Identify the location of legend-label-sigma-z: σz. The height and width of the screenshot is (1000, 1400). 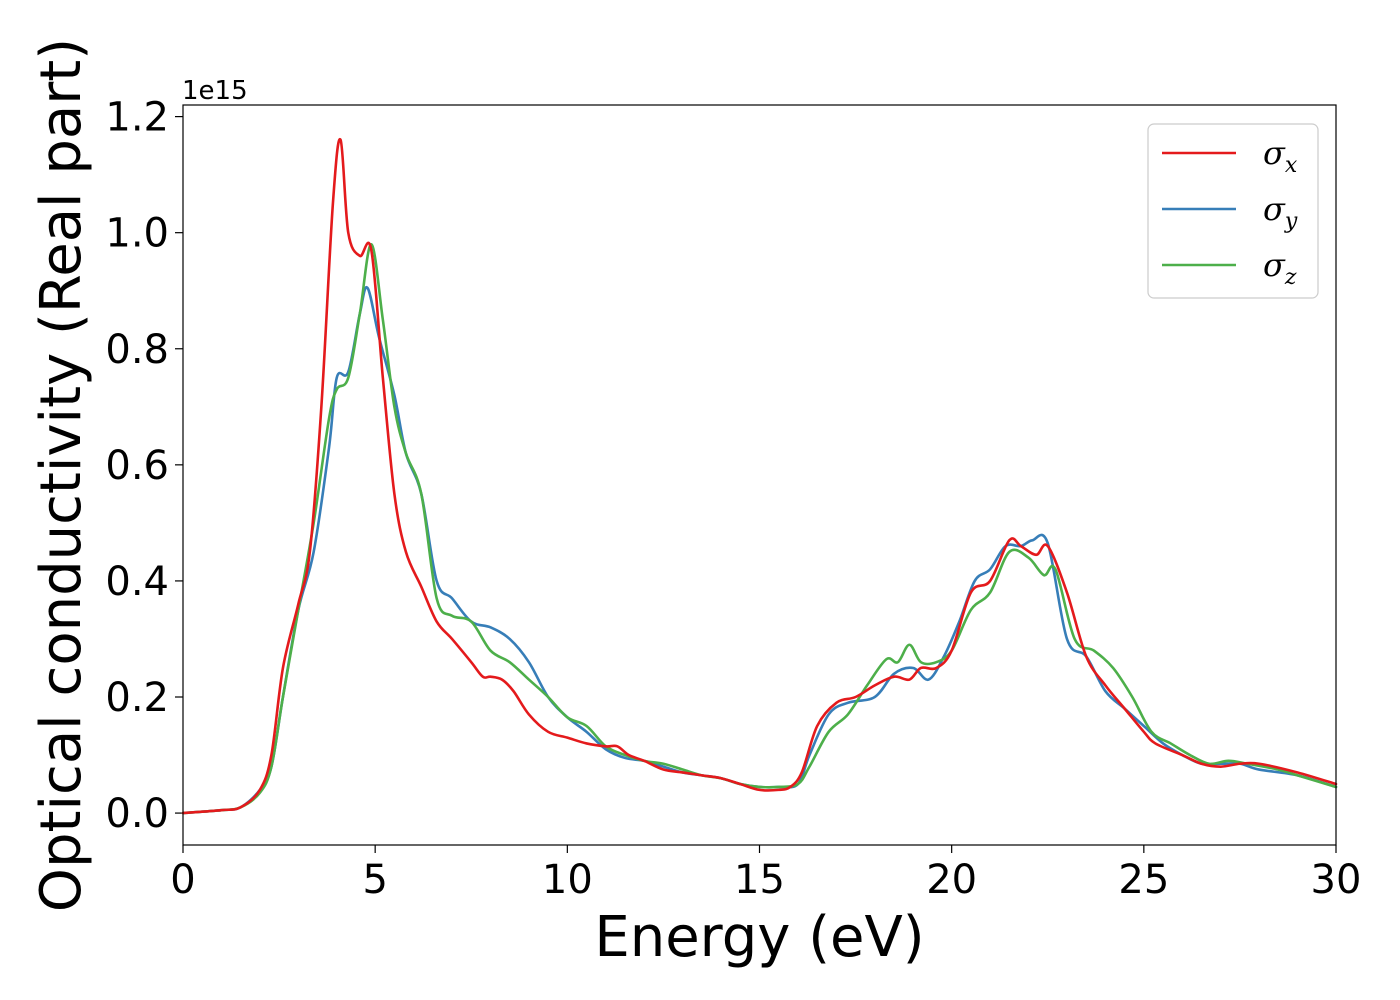
(1280, 268).